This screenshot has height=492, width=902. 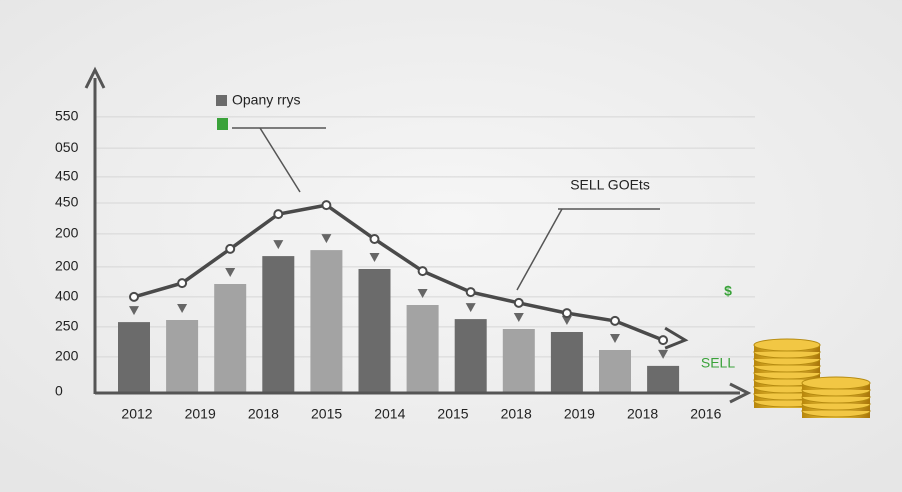 I want to click on x-tick-label: 2012, so click(x=136, y=414).